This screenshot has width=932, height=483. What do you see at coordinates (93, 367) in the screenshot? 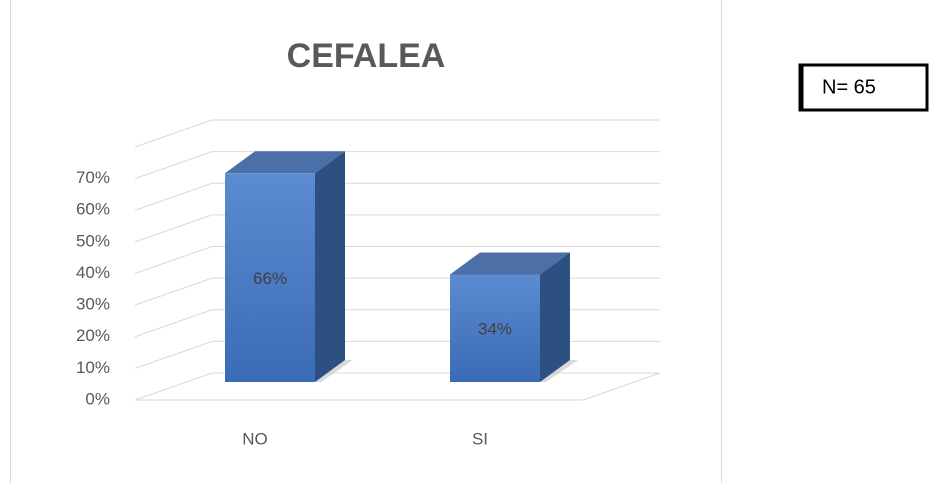
I see `y-tick-label: 10%` at bounding box center [93, 367].